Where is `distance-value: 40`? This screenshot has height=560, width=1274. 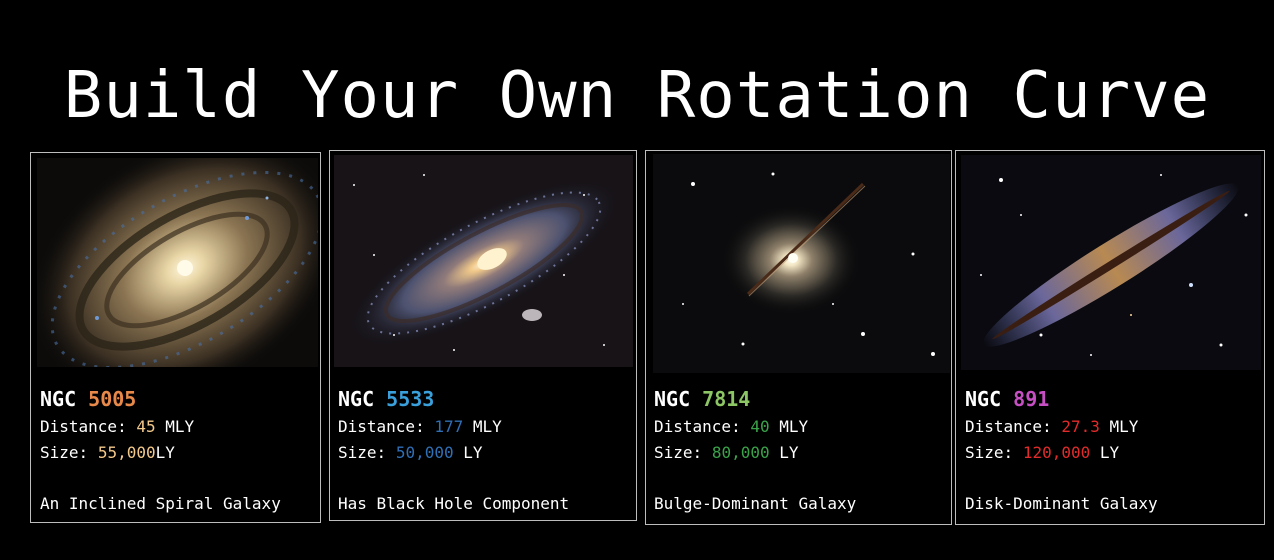 distance-value: 40 is located at coordinates (760, 426).